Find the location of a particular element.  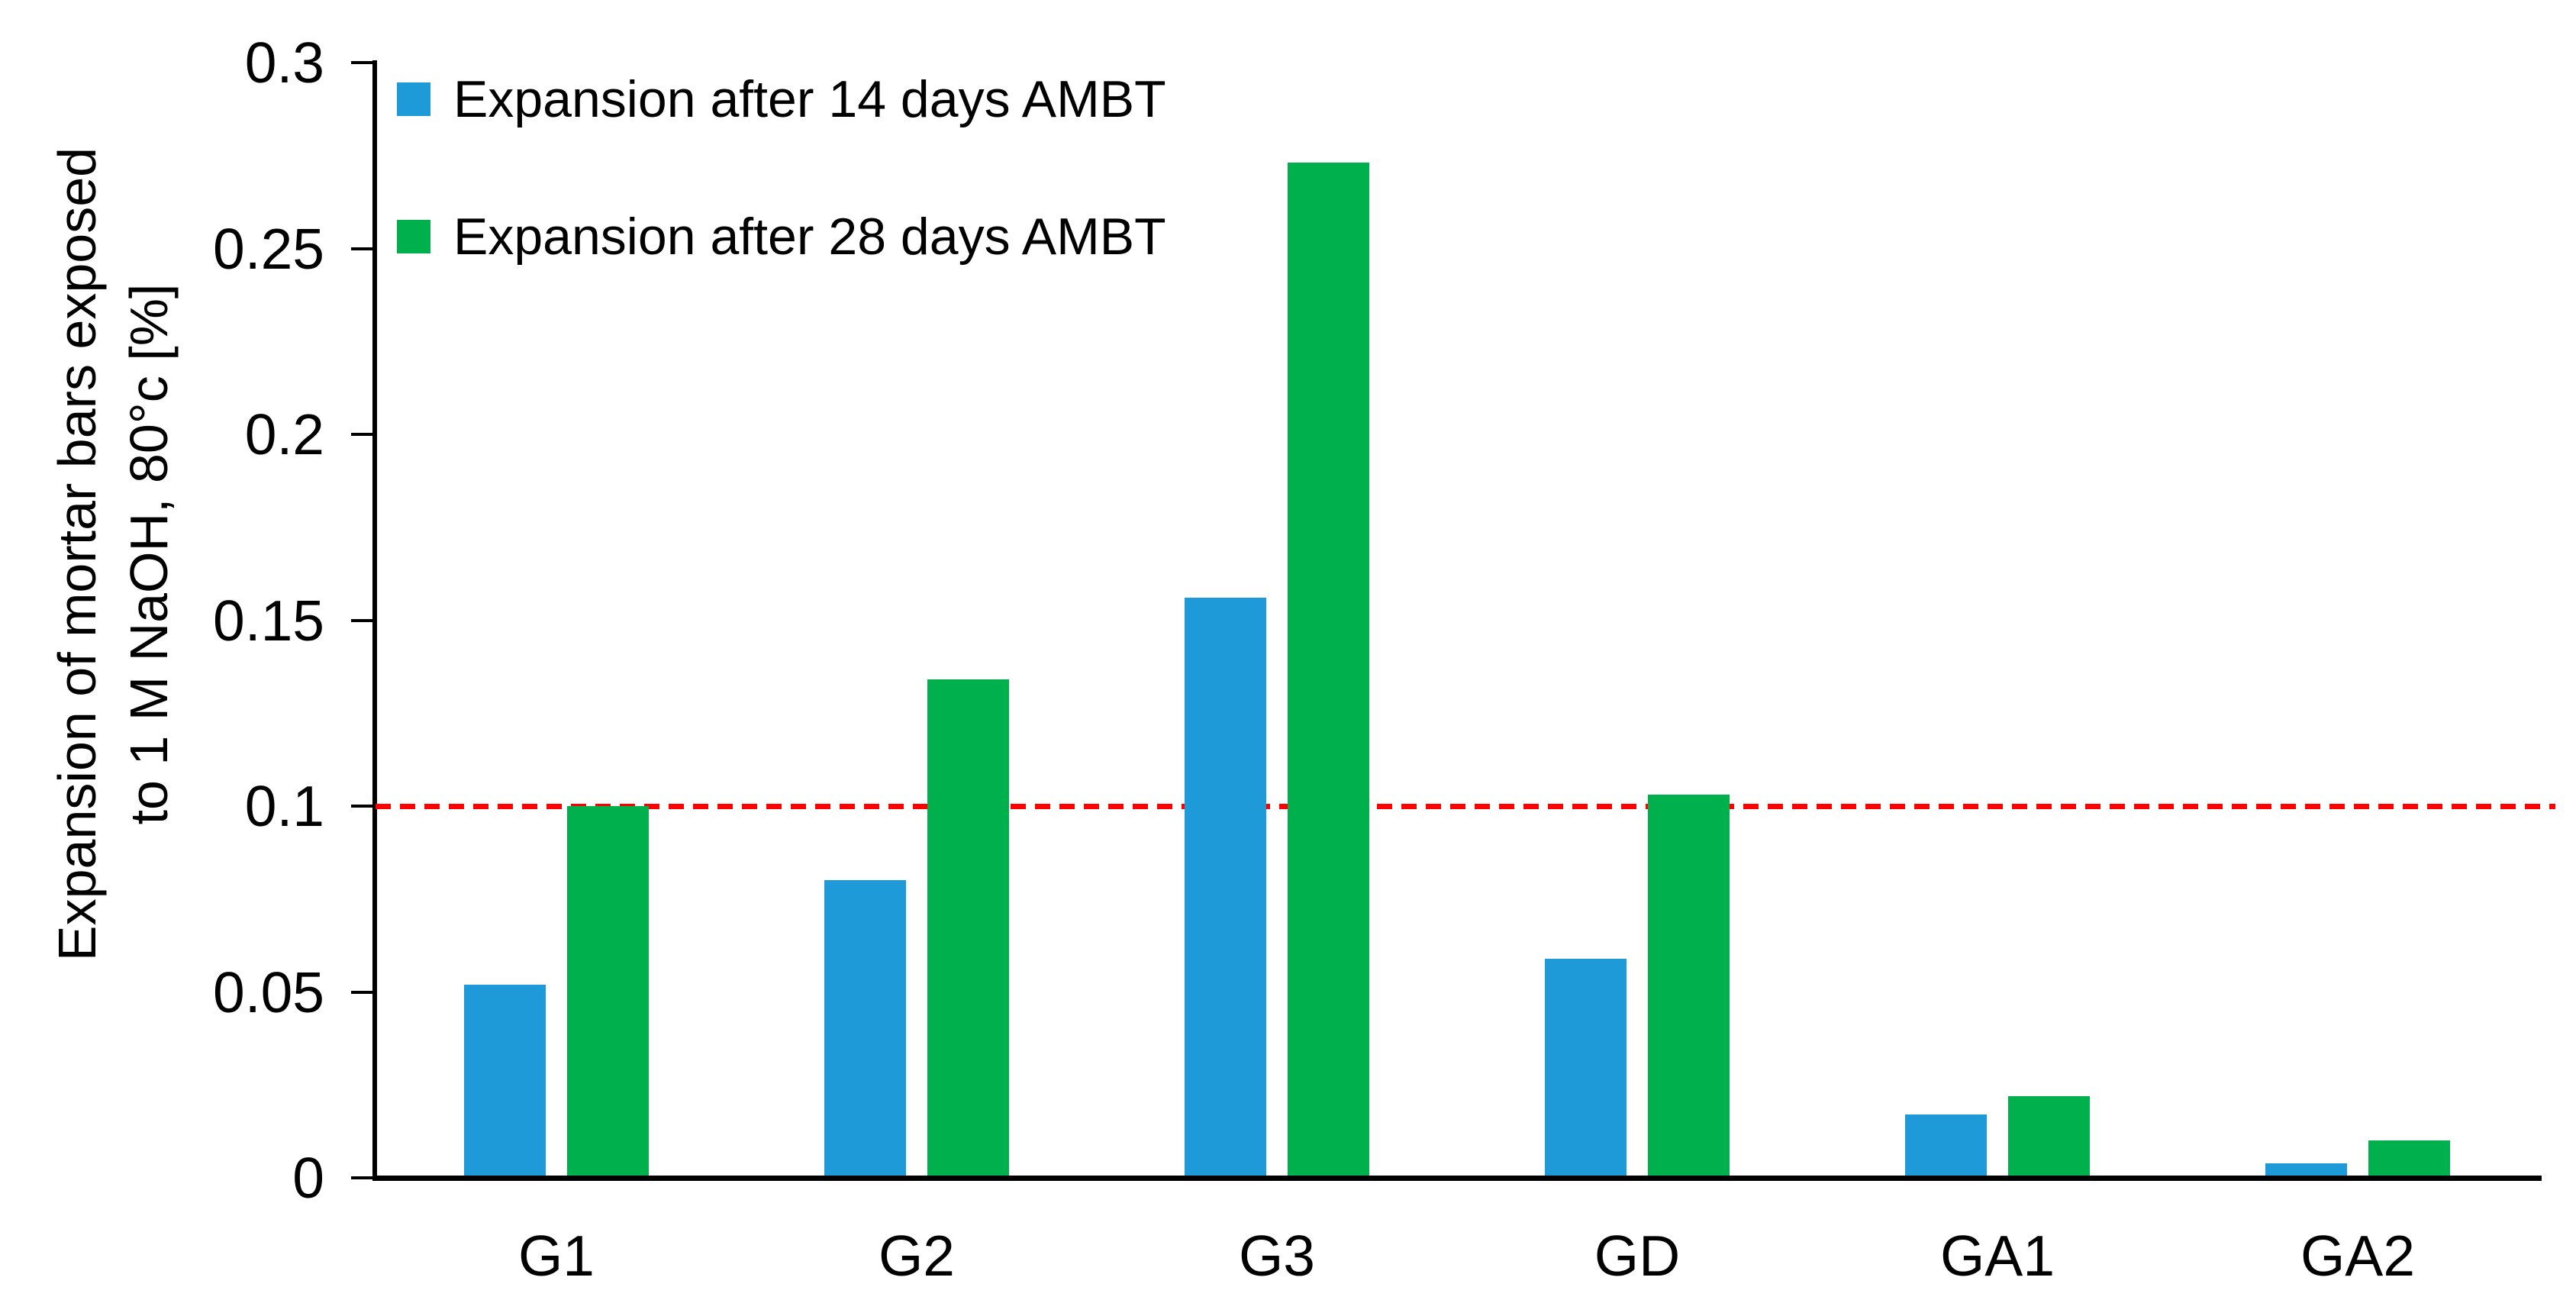

y-tick-label: 0 is located at coordinates (308, 1178).